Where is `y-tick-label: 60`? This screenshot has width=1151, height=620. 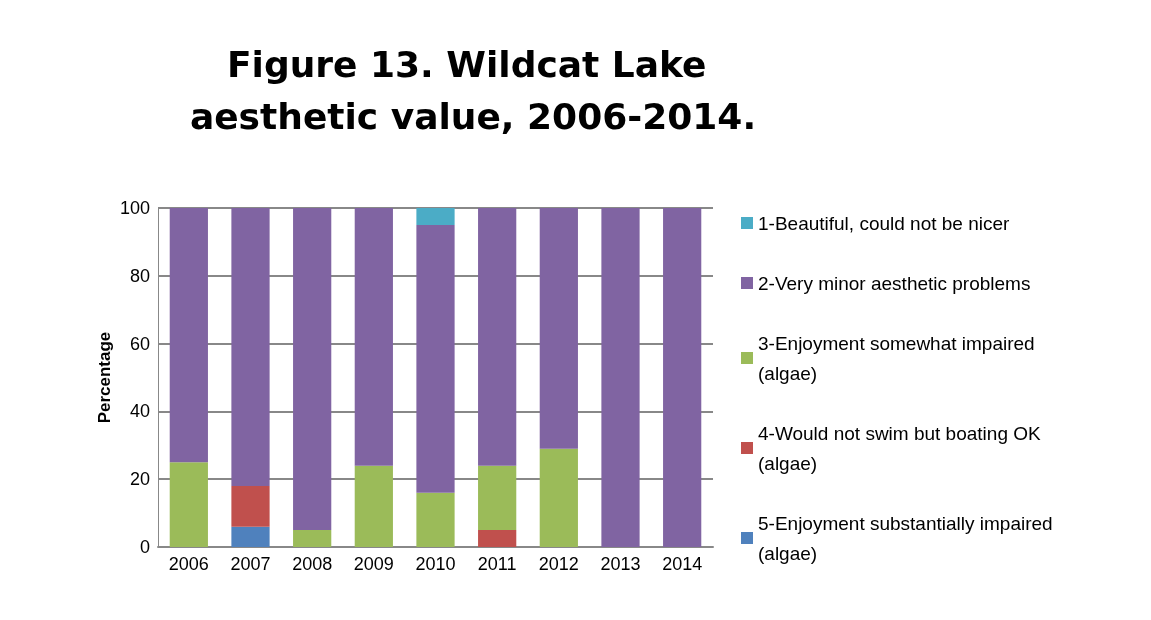
y-tick-label: 60 is located at coordinates (139, 343).